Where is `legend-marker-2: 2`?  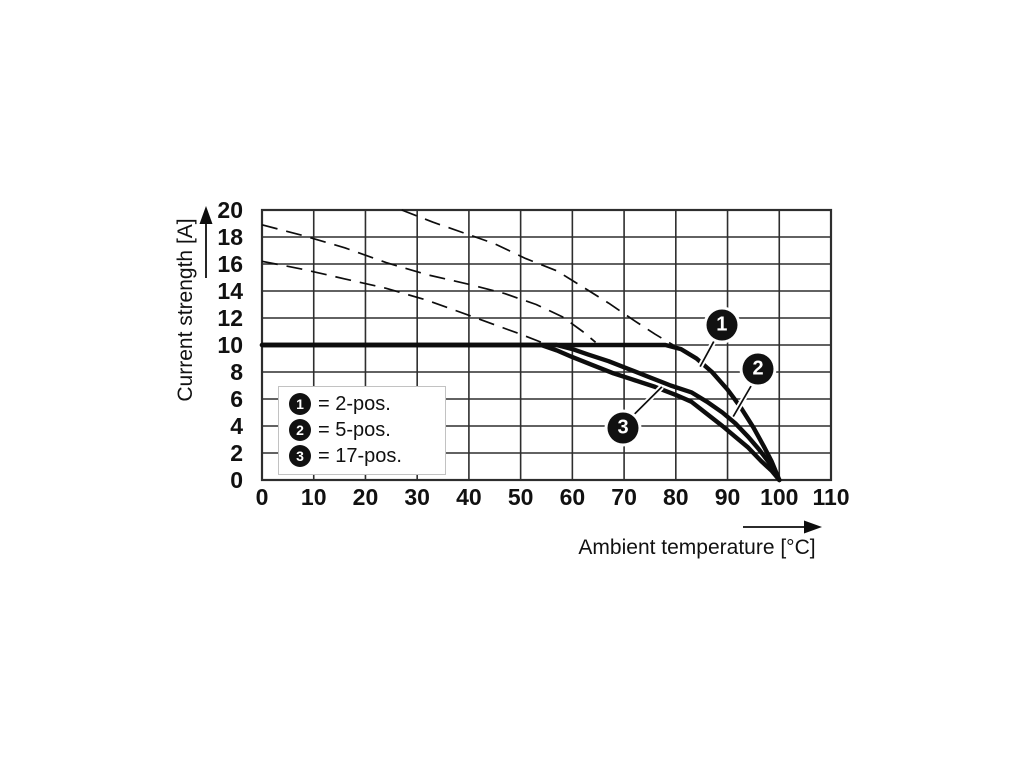 legend-marker-2: 2 is located at coordinates (300, 430).